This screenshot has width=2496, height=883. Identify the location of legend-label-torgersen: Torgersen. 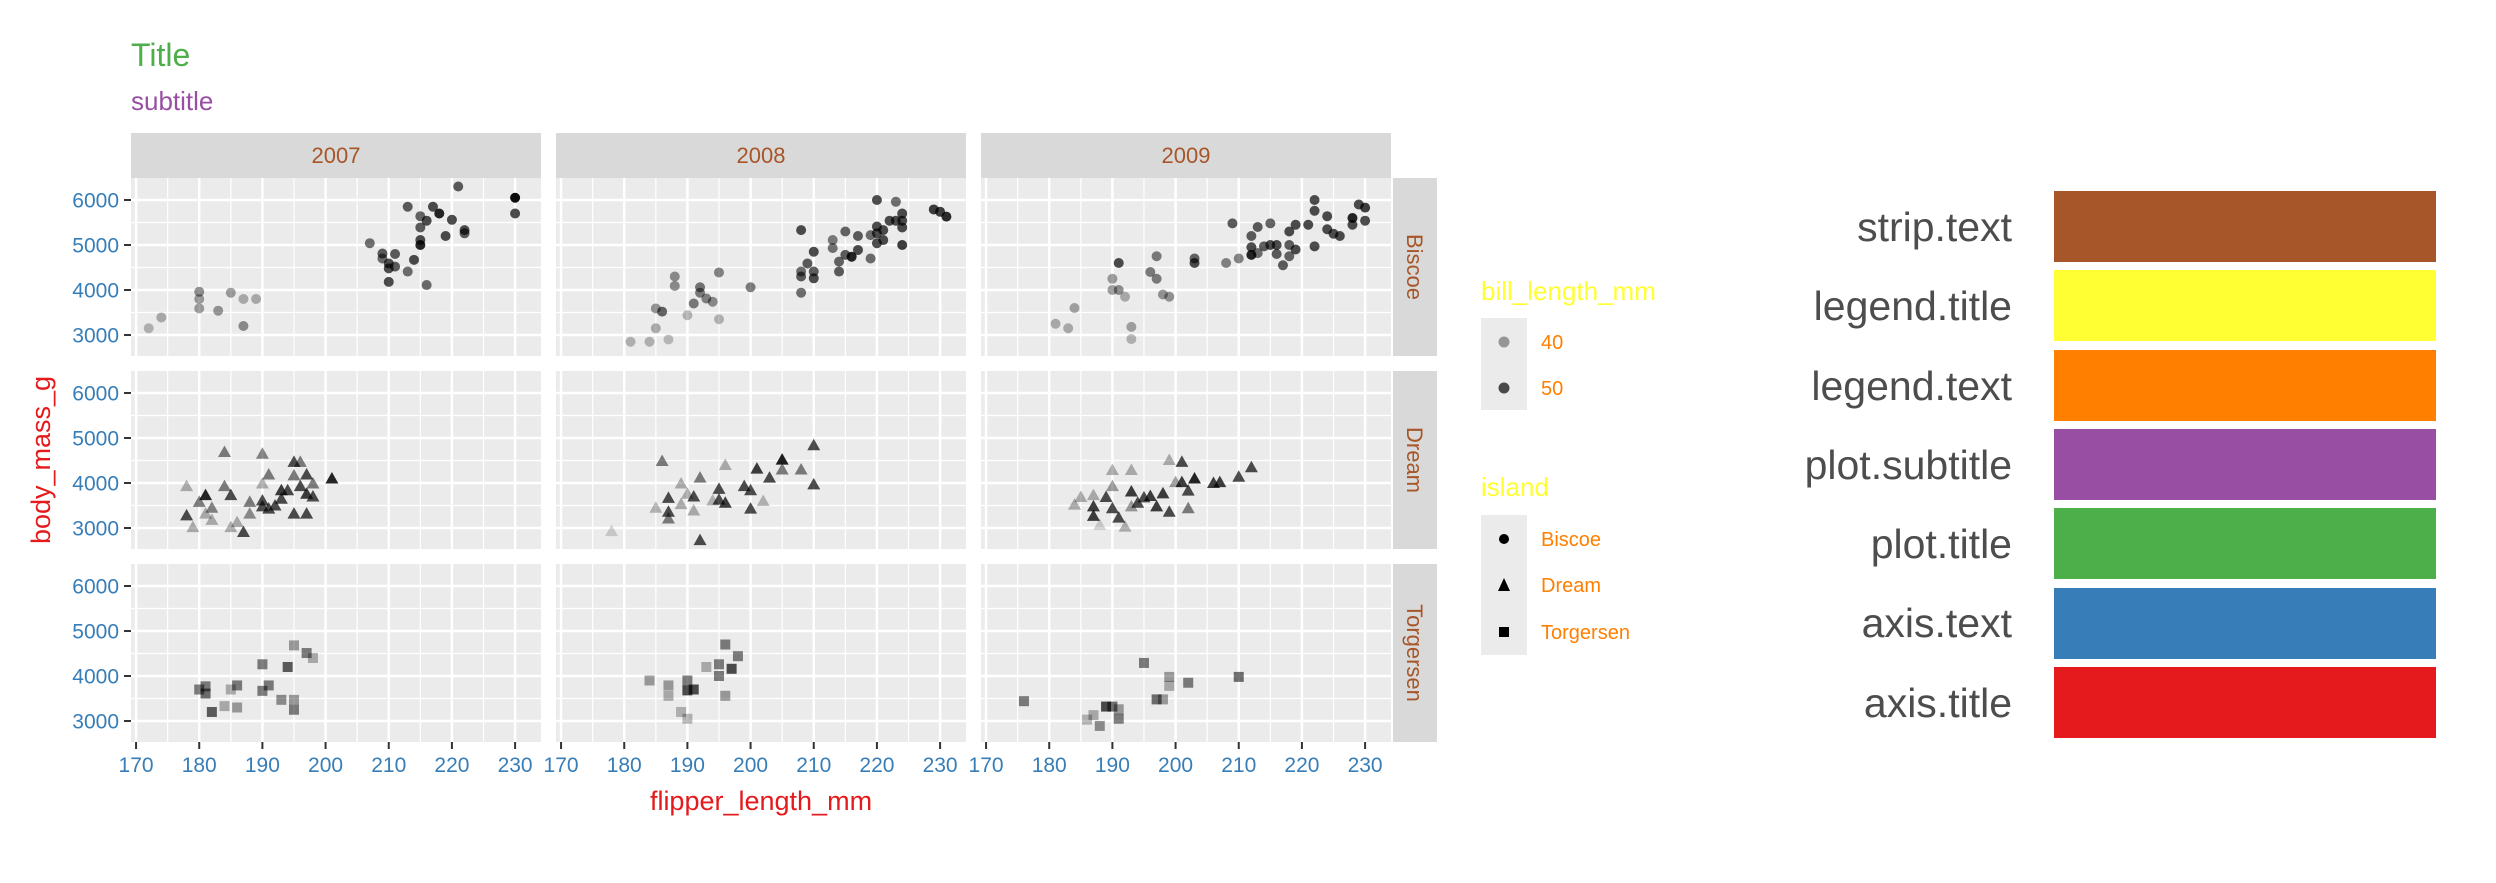
(1585, 633).